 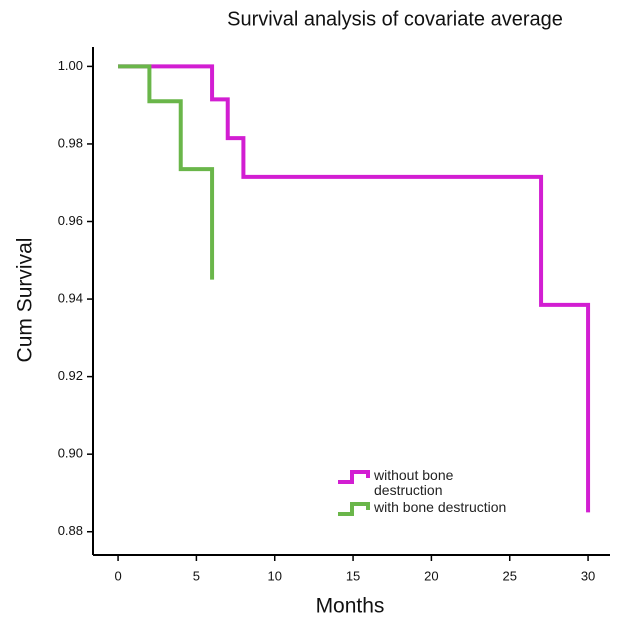 What do you see at coordinates (274, 575) in the screenshot?
I see `x-tick-label: 10` at bounding box center [274, 575].